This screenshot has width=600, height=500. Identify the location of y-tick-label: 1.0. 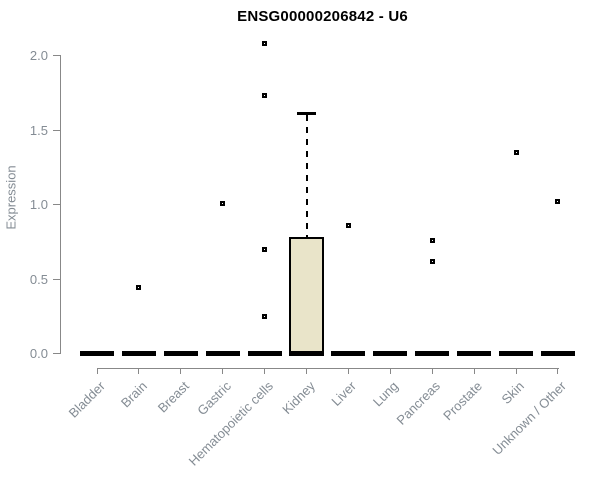
(38, 204).